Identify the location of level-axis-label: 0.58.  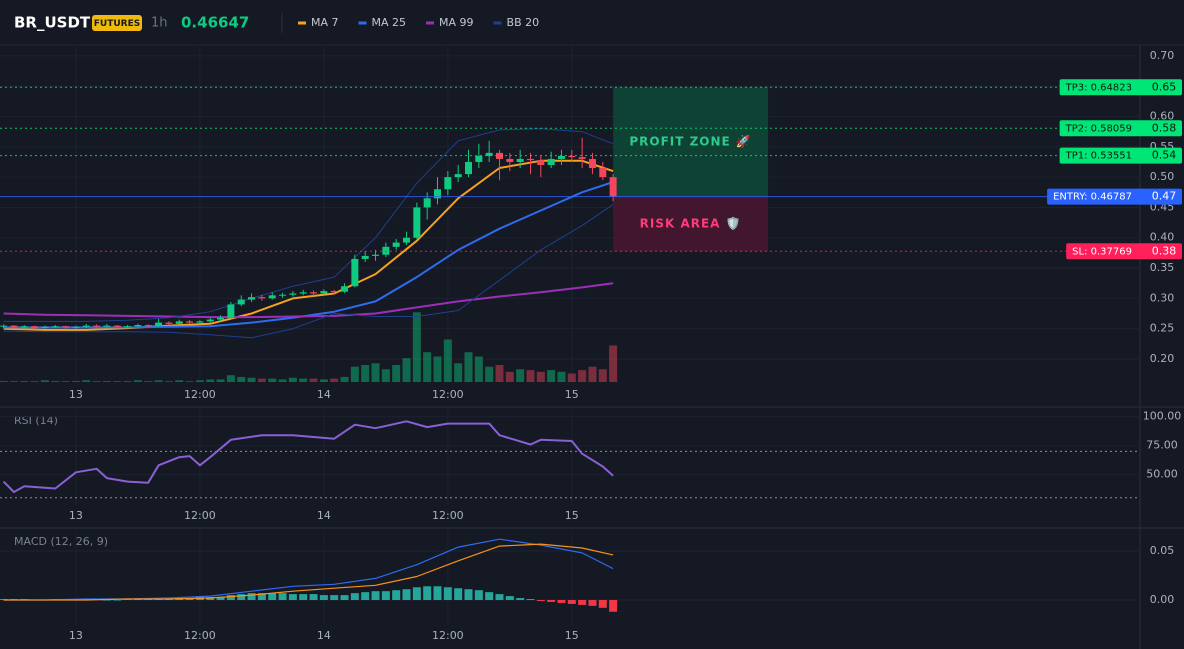
(1164, 127).